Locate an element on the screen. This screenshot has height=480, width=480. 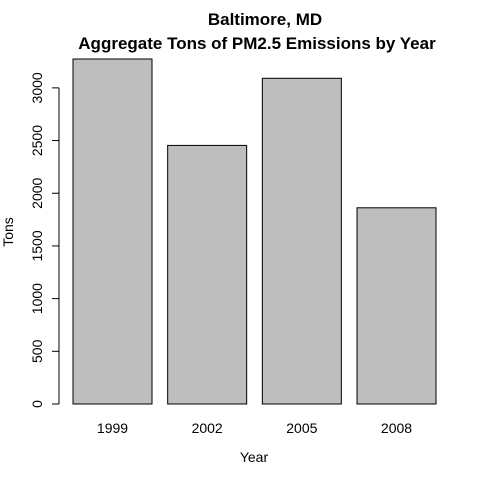
x-axis-label: Year is located at coordinates (254, 457).